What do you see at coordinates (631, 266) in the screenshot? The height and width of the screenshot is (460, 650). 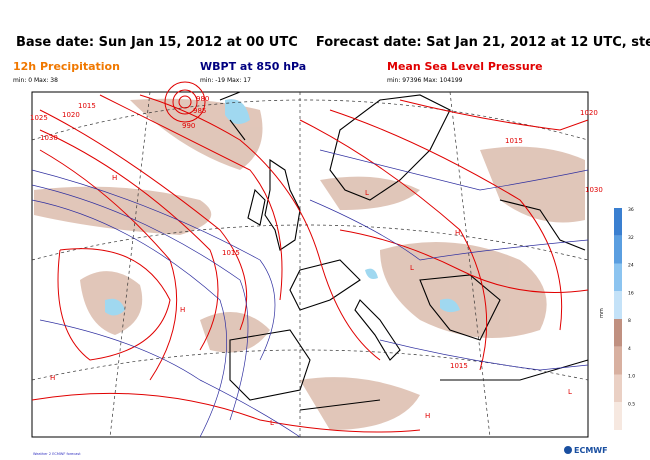 I see `colorbar-label: 24` at bounding box center [631, 266].